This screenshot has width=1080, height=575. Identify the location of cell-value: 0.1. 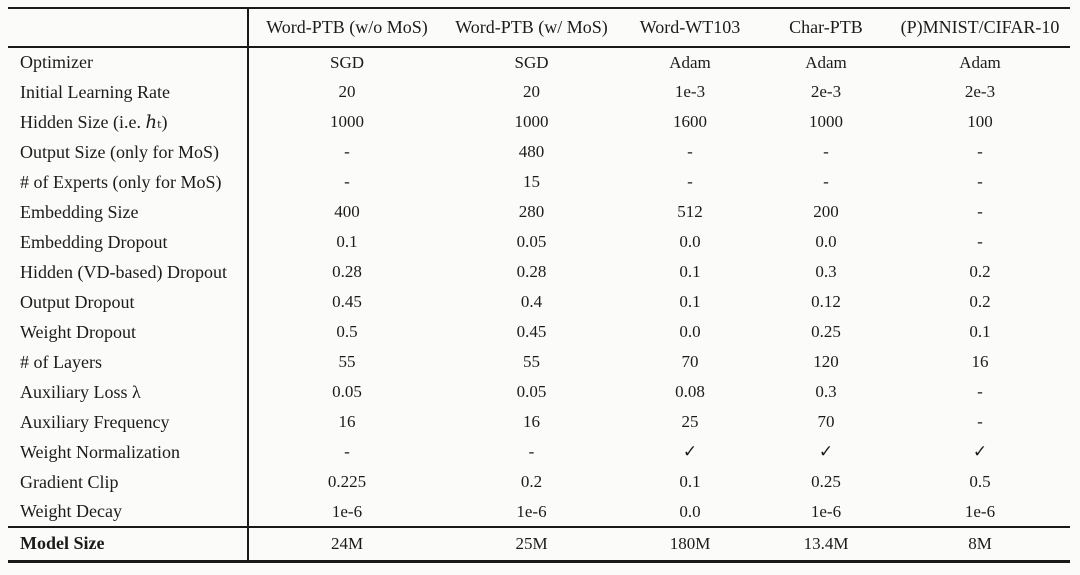
(980, 331).